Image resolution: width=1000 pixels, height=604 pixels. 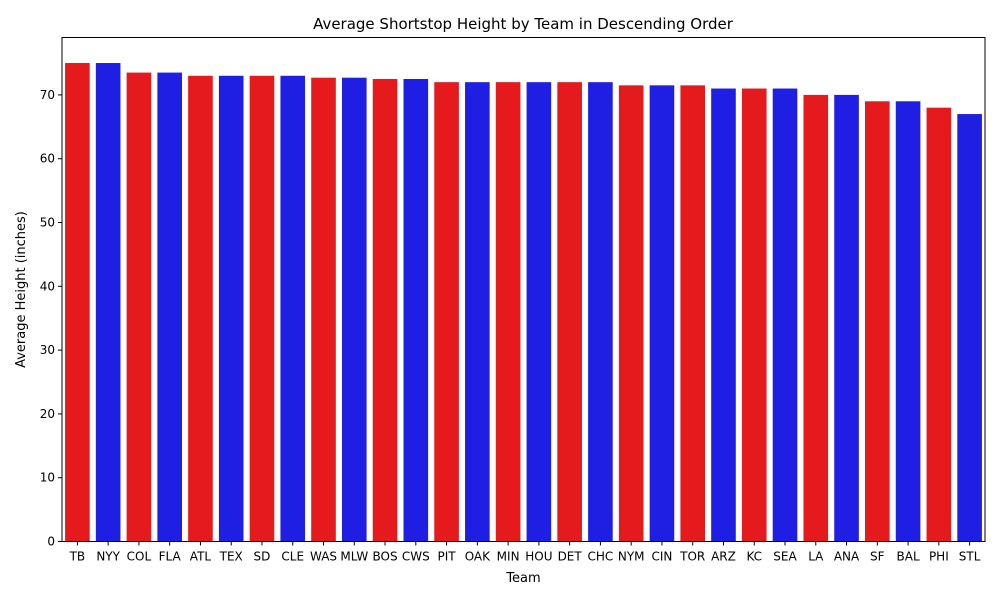 I want to click on x-tick-label: ATL, so click(x=201, y=557).